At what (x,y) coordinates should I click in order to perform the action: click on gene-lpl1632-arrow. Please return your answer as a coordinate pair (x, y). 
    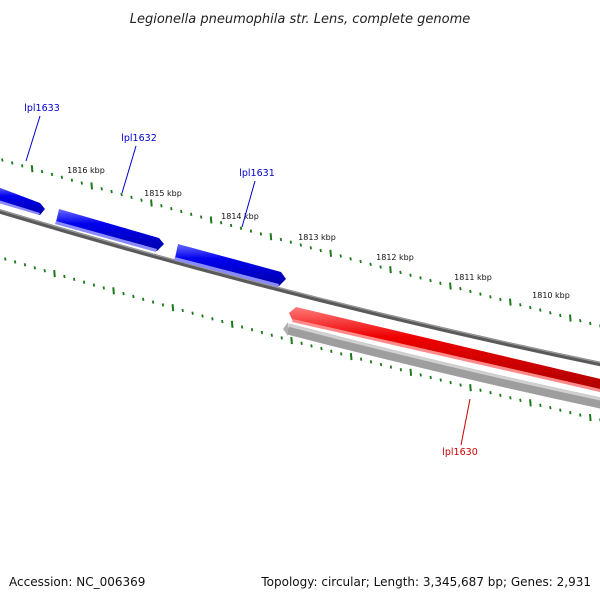
    Looking at the image, I should click on (109, 230).